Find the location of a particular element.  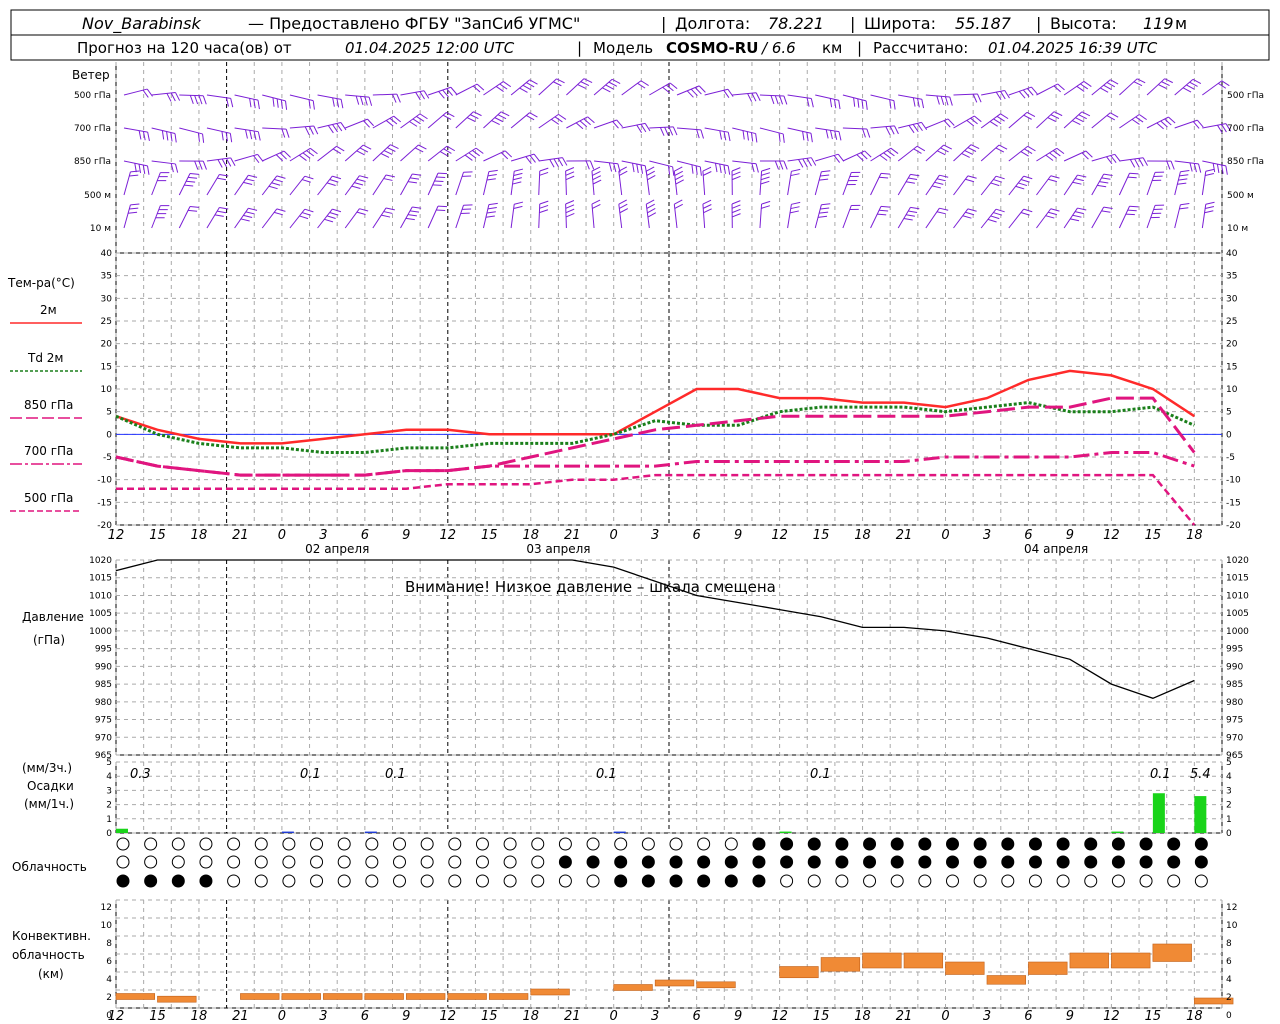

precip-tick: 0 is located at coordinates (109, 834).